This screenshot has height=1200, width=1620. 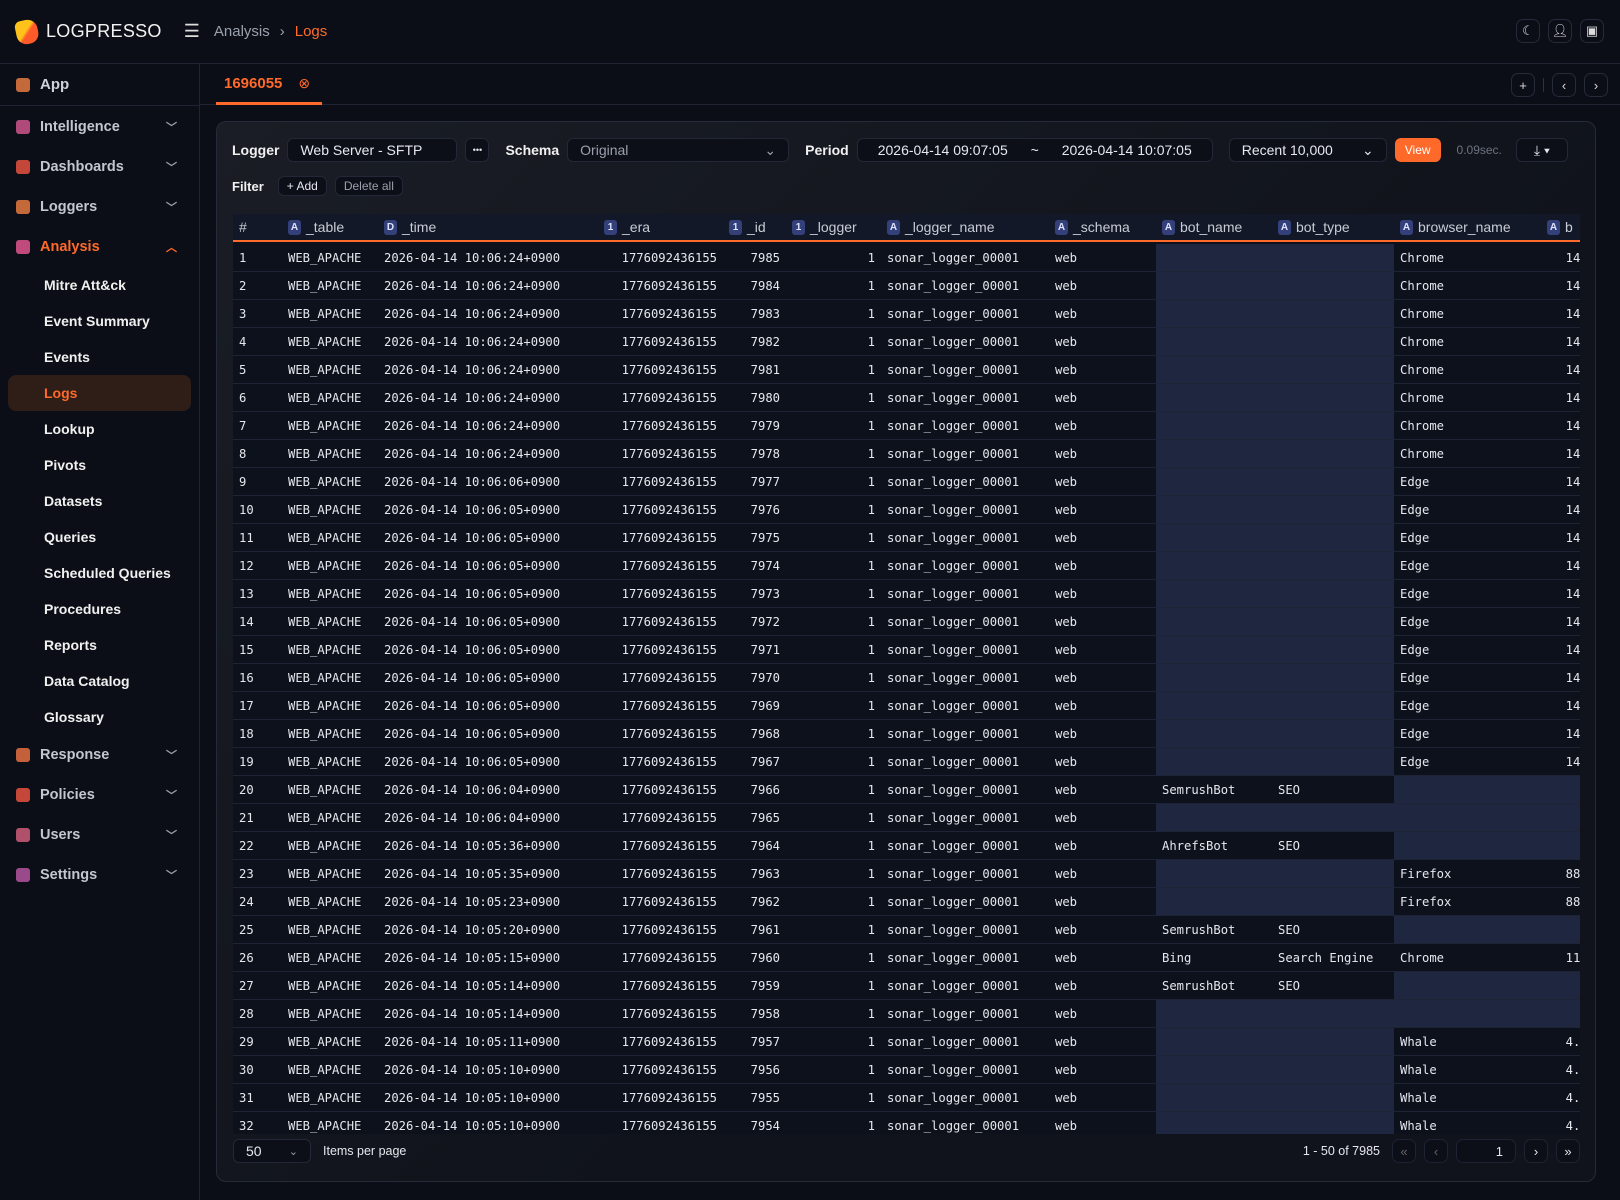 I want to click on per-page-select: 50 ⌄, so click(x=272, y=1151).